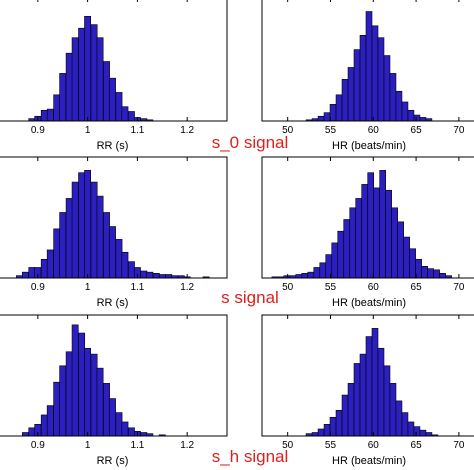 Image resolution: width=474 pixels, height=470 pixels. Describe the element at coordinates (250, 456) in the screenshot. I see `signal-label-sh: s_h signal` at that location.